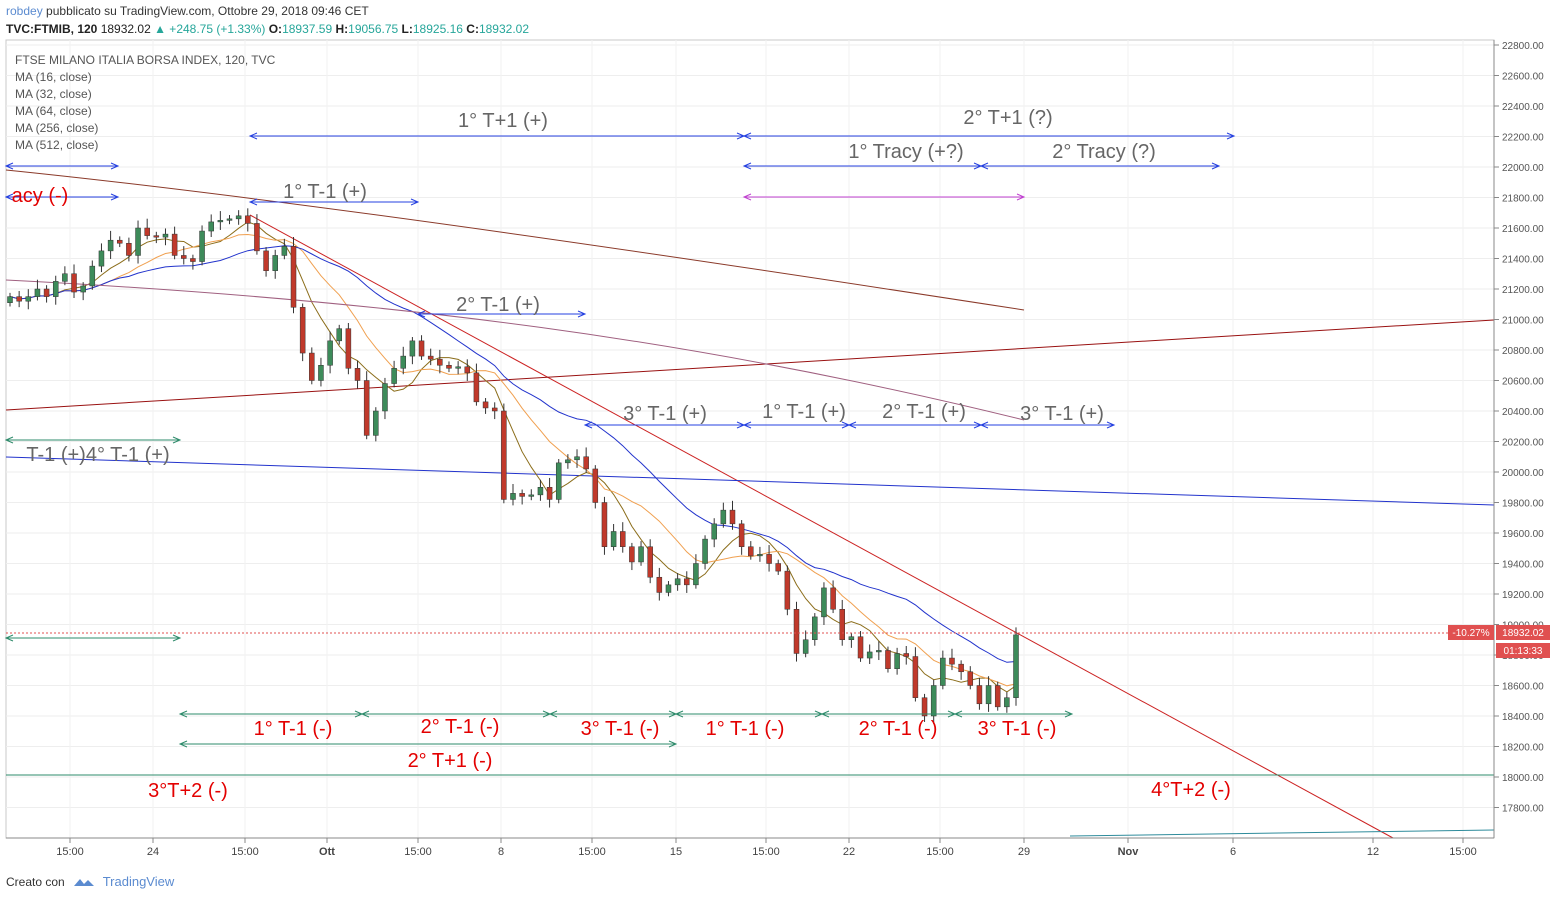 This screenshot has height=899, width=1558. Describe the element at coordinates (679, 714) in the screenshot. I see `arrow-1-t-minus-1-minus-b-tail` at that location.